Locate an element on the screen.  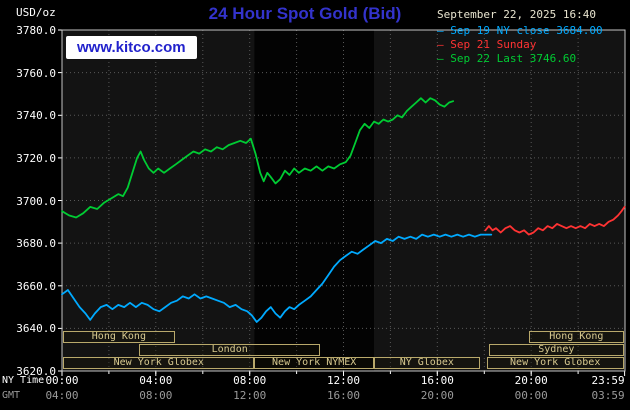
y-axis-label: 3720.0 is located at coordinates (36, 158).